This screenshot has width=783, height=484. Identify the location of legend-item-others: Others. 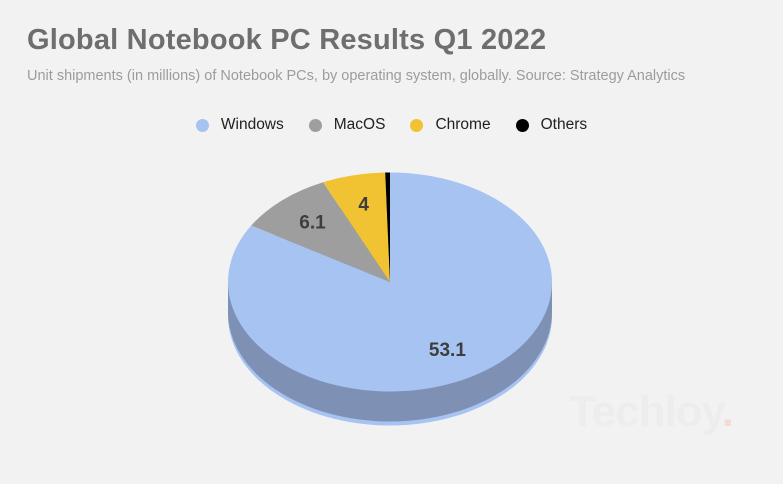
(551, 125).